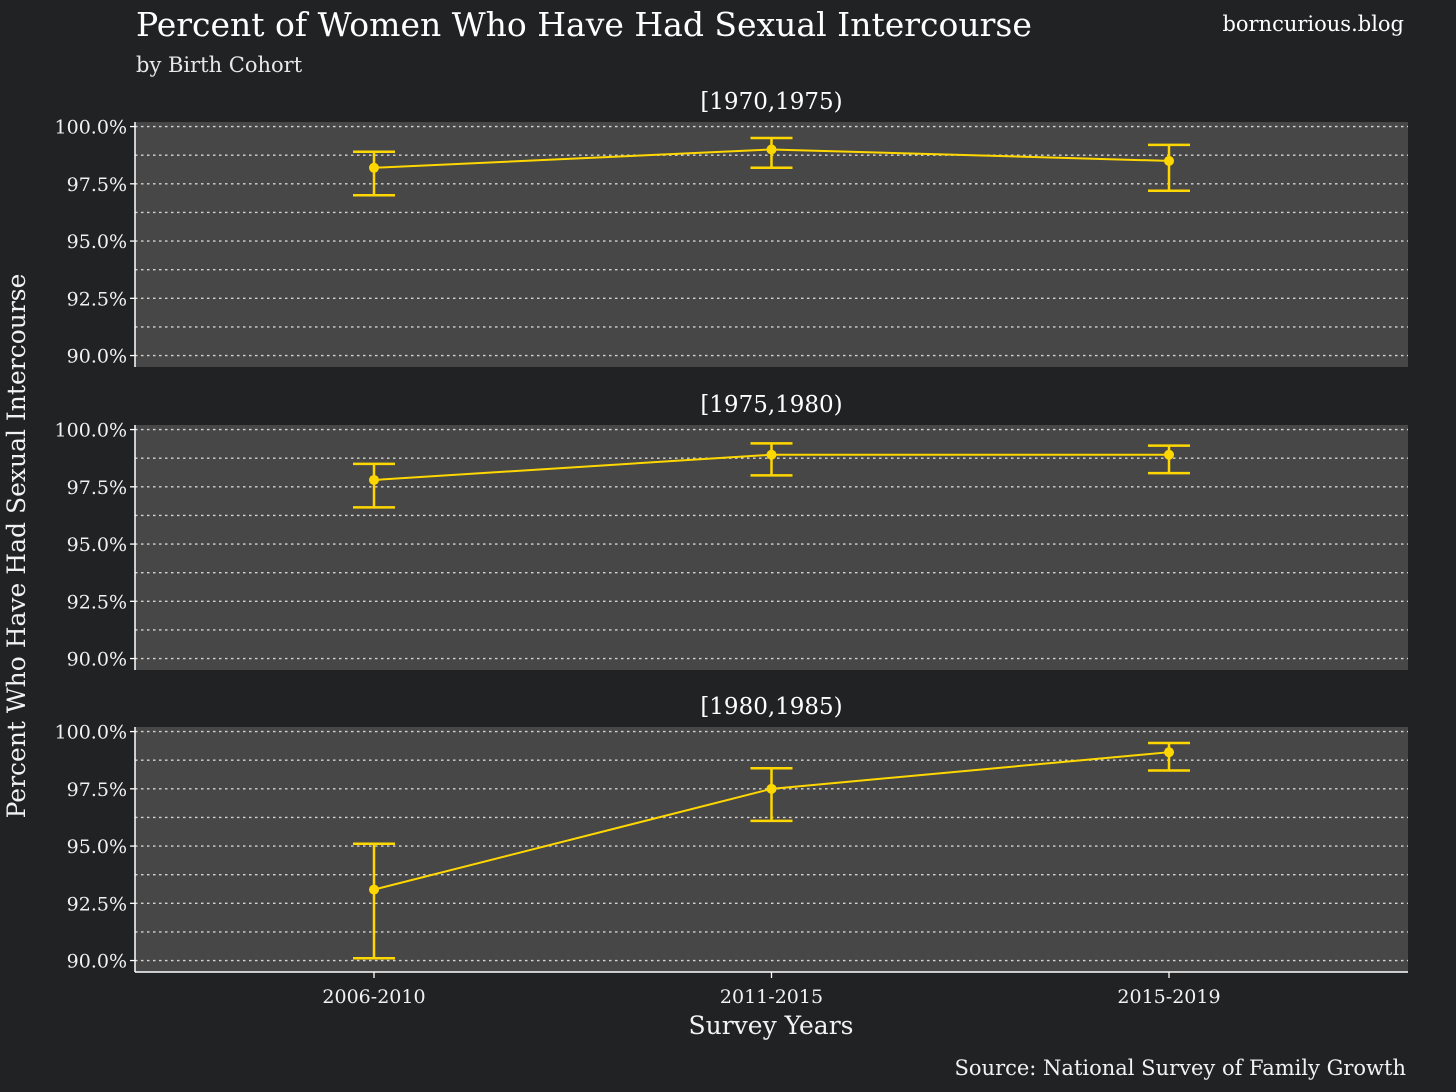  What do you see at coordinates (1168, 997) in the screenshot?
I see `x-tick-label: 2015-2019` at bounding box center [1168, 997].